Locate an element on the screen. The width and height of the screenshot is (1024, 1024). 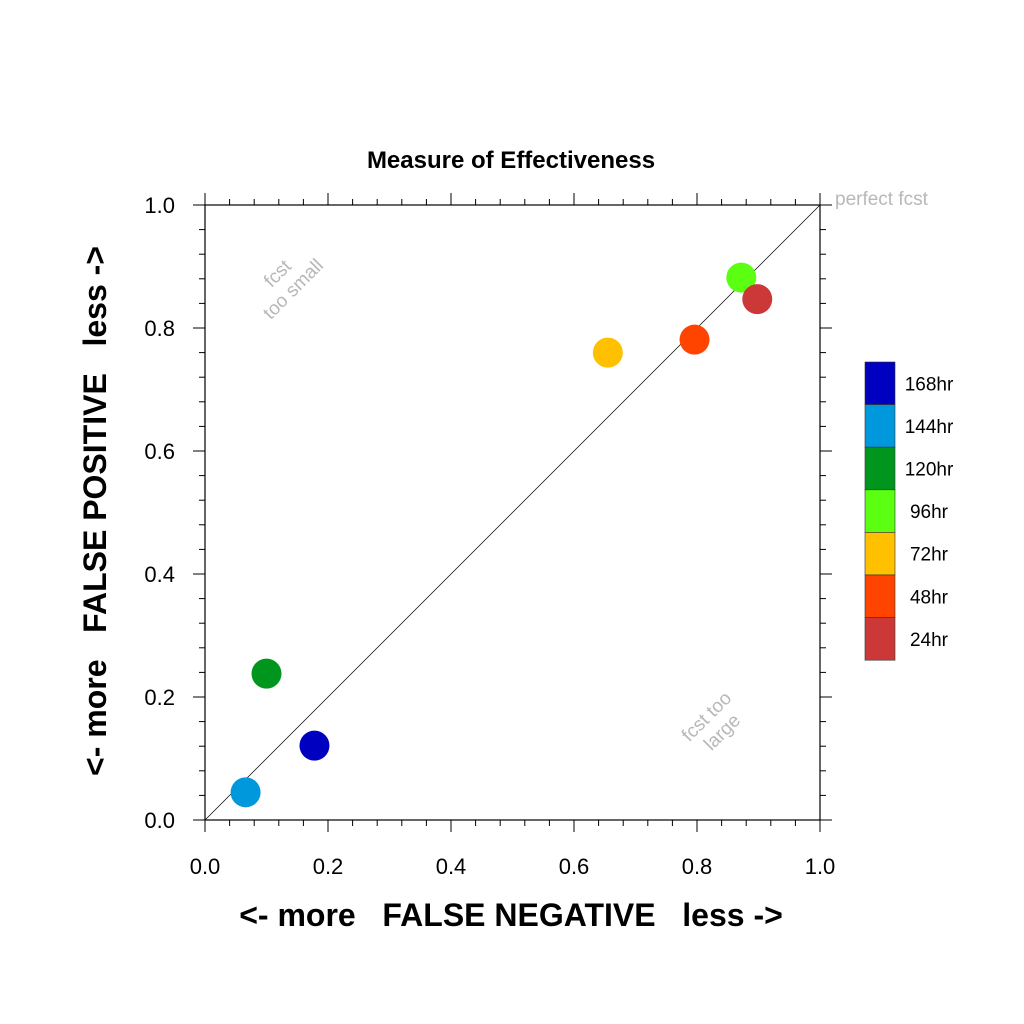
point-24hr is located at coordinates (757, 299).